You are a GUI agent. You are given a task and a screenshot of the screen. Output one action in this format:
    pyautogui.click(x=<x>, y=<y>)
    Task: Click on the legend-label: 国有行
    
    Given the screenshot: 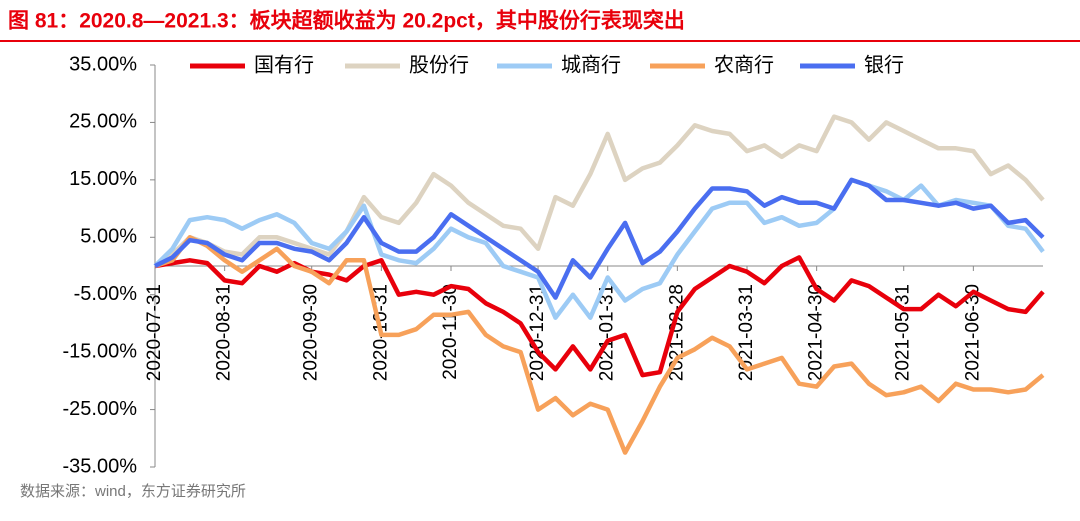 What is the action you would take?
    pyautogui.click(x=284, y=64)
    